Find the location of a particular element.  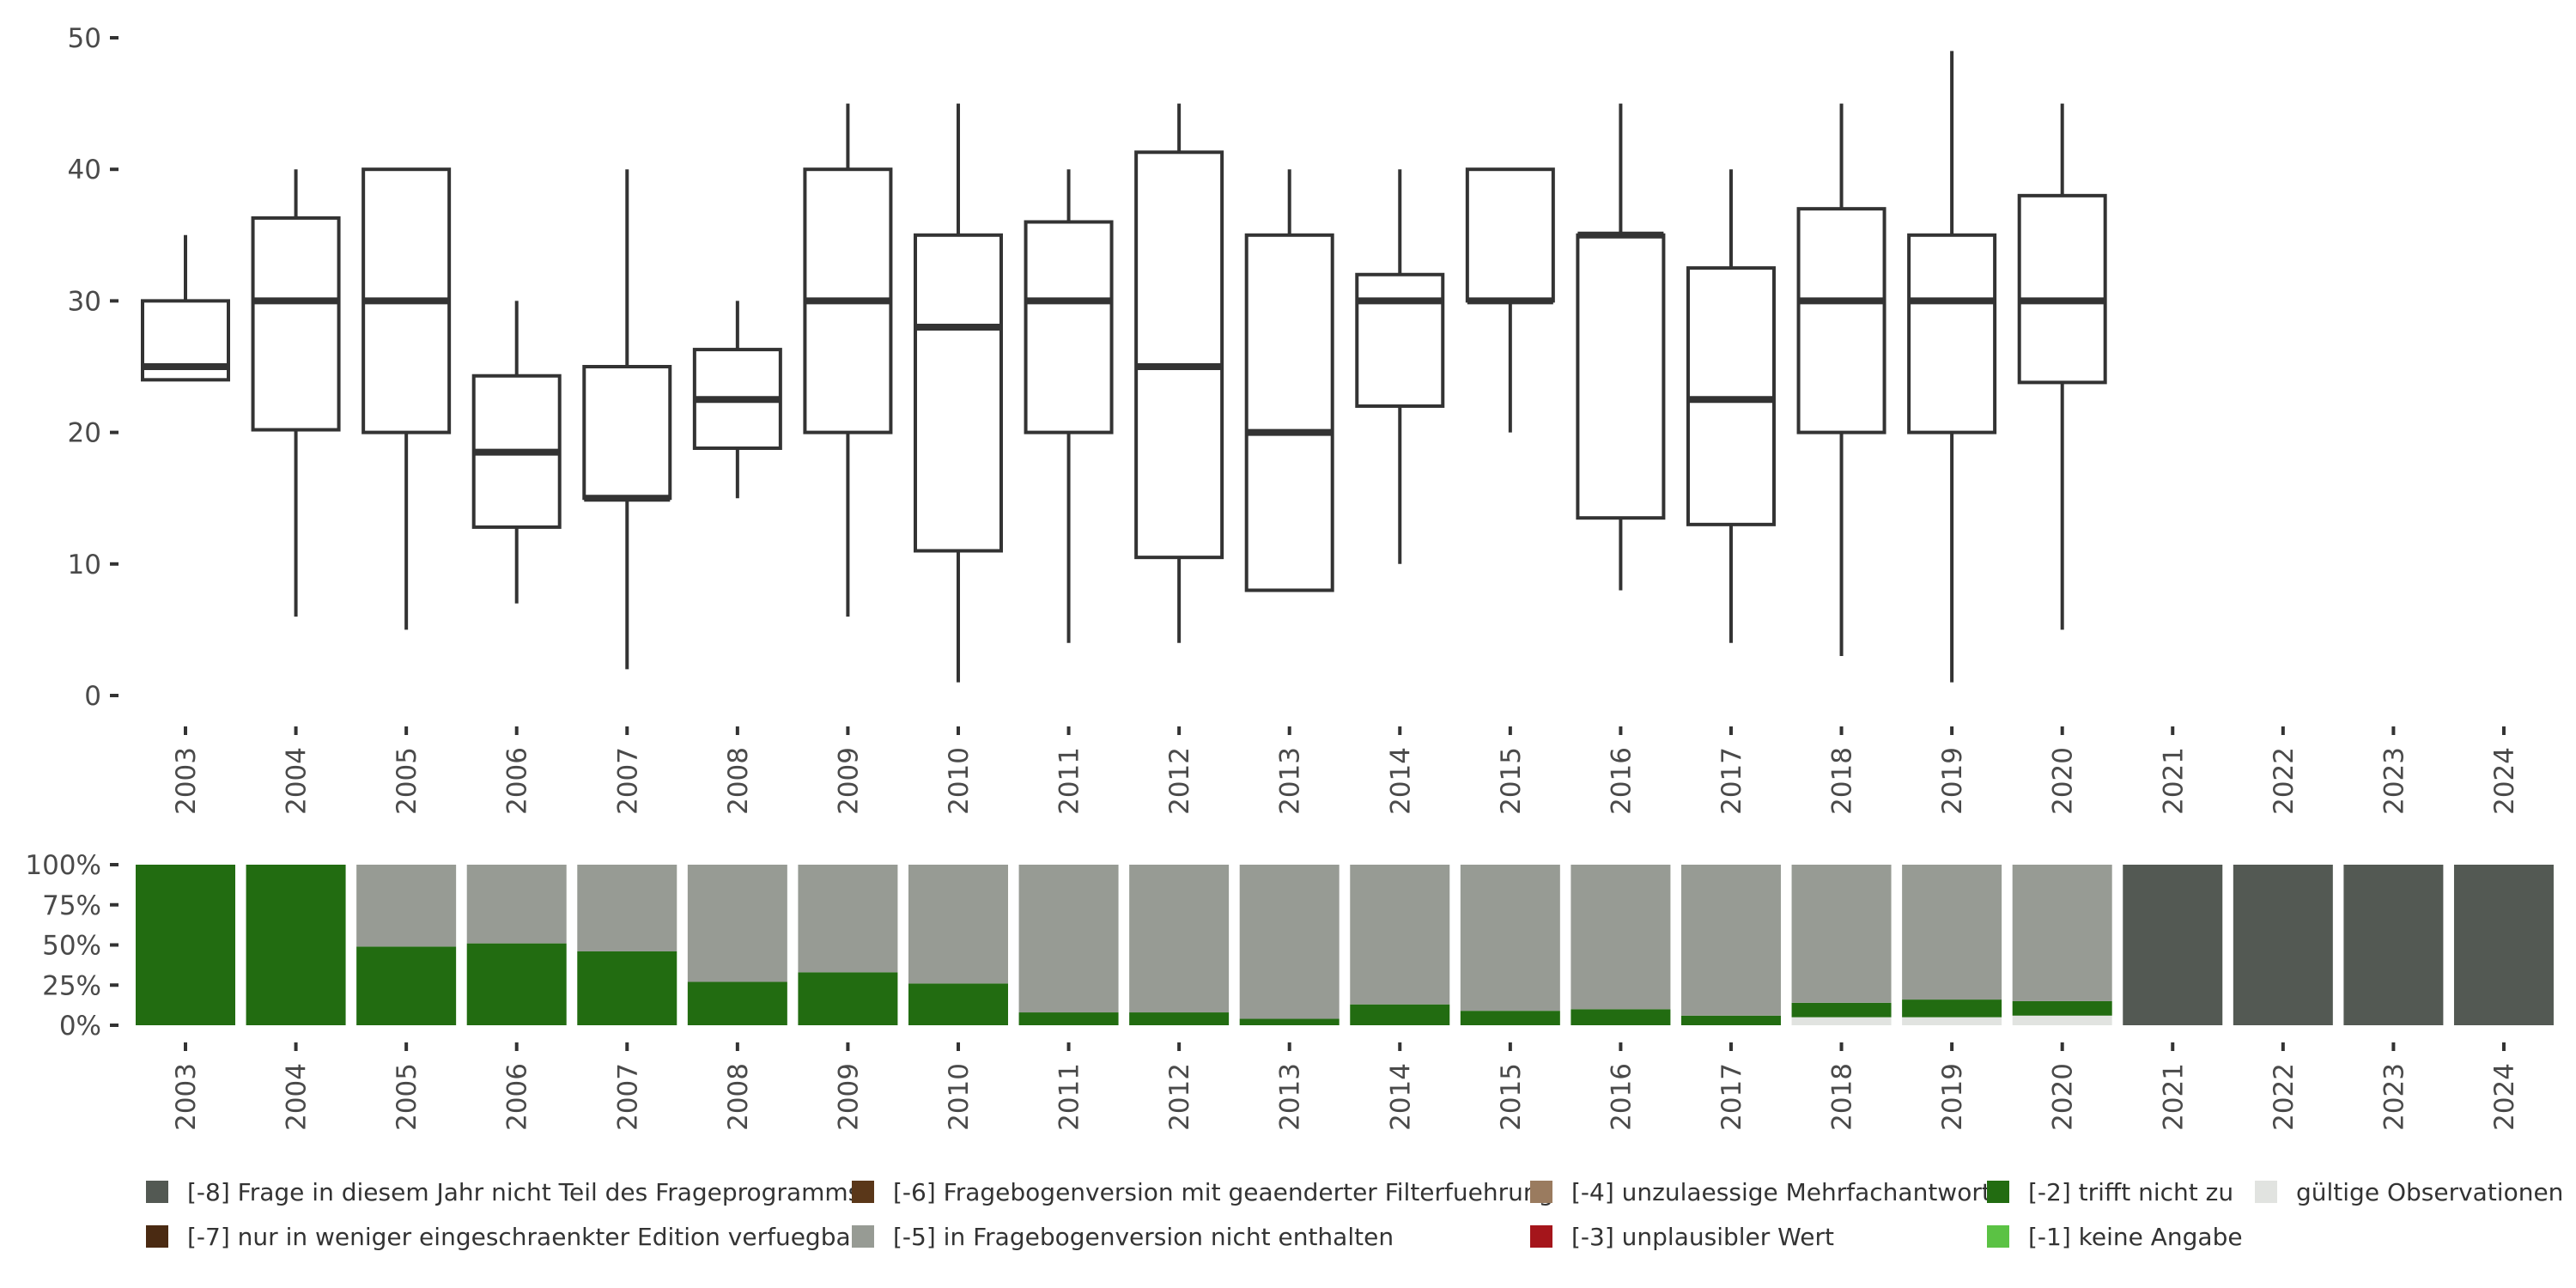

x-tick-label: 2020 is located at coordinates (2063, 1097).